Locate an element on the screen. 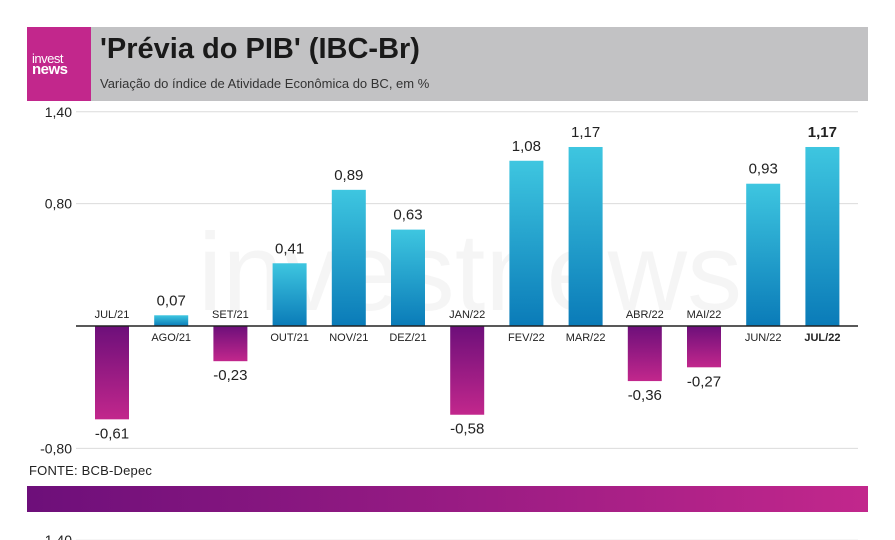 The image size is (895, 540). category-label: MAR/22 is located at coordinates (586, 338).